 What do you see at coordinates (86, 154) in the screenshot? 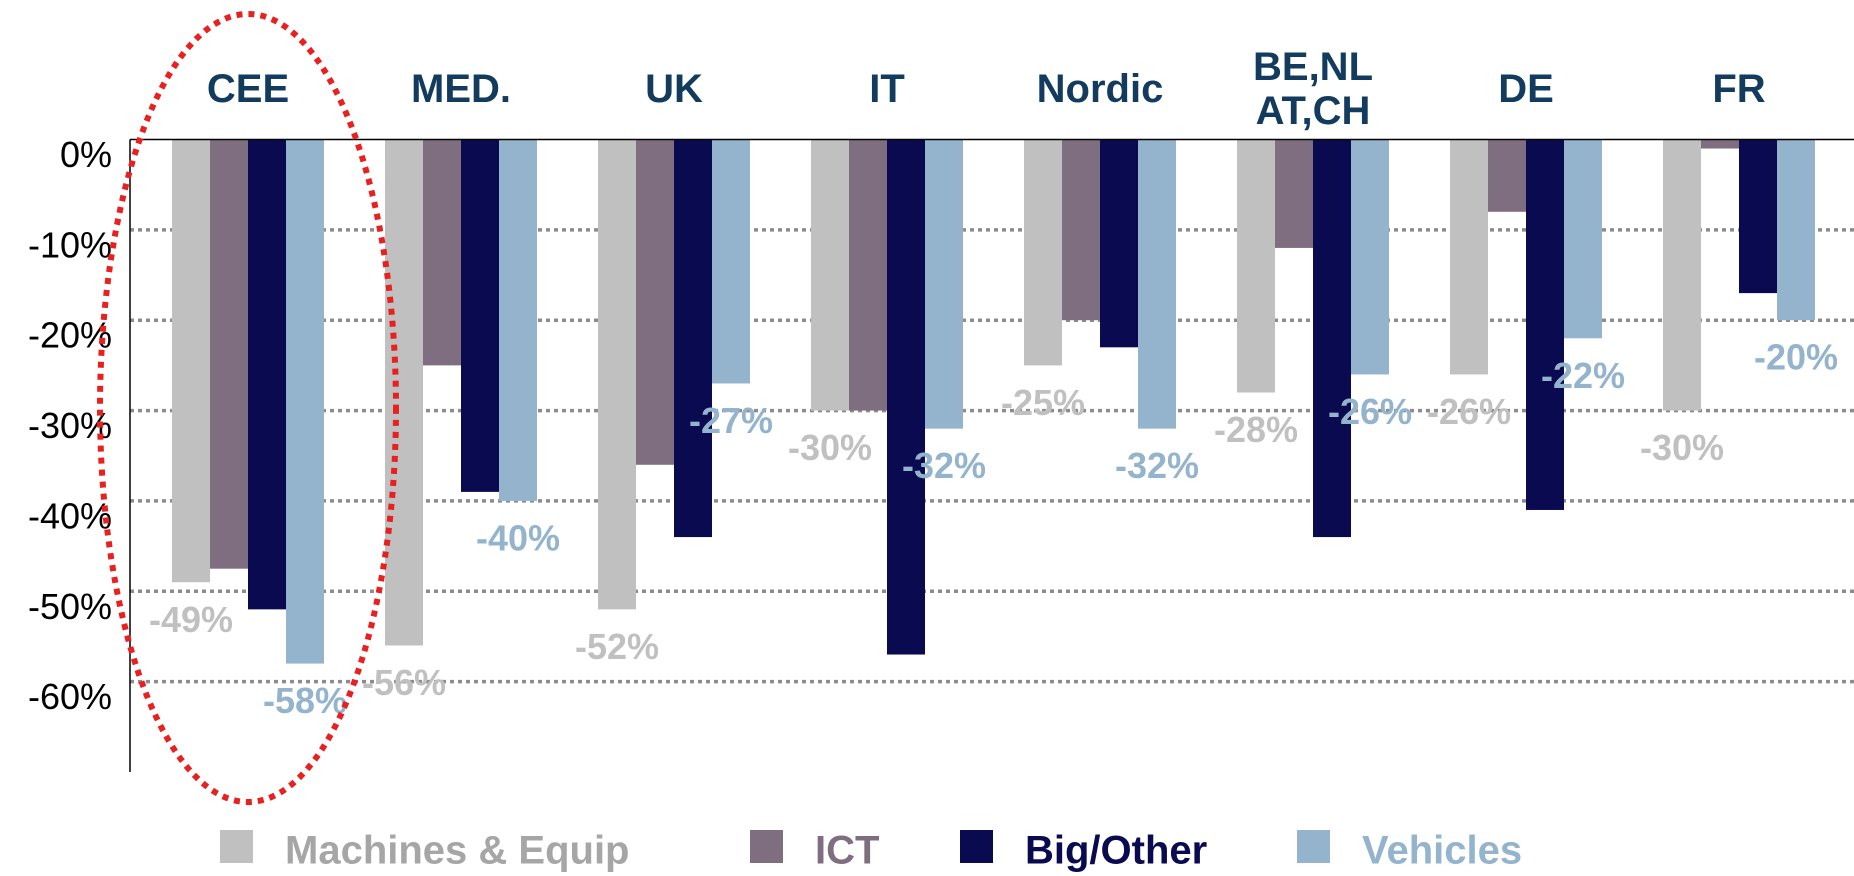
I see `y-tick-label: 0%` at bounding box center [86, 154].